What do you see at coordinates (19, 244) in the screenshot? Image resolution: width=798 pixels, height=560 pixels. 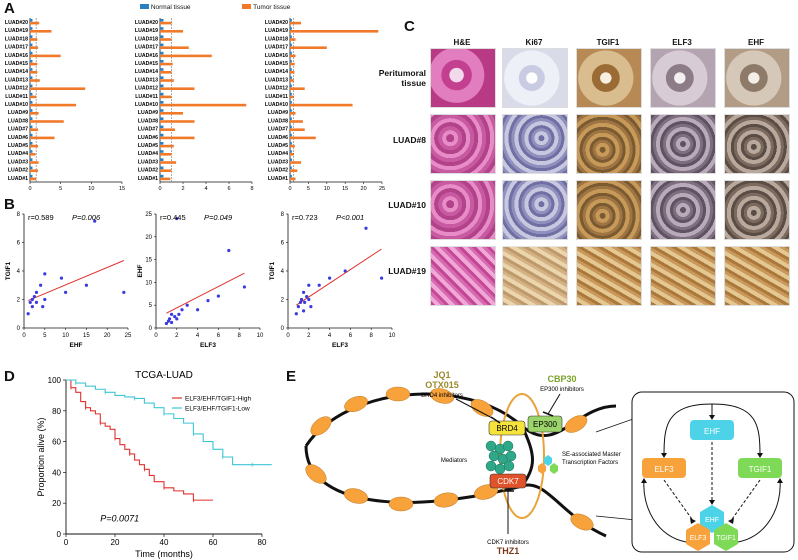 I see `y-tick-label: 6` at bounding box center [19, 244].